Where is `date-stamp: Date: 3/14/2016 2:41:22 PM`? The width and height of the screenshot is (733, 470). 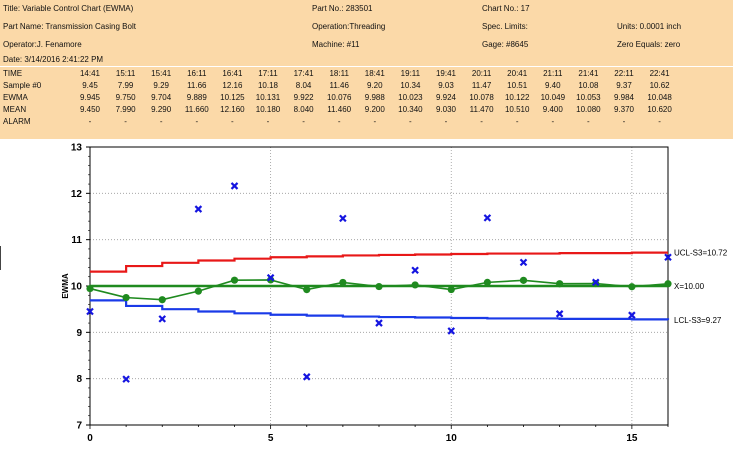 date-stamp: Date: 3/14/2016 2:41:22 PM is located at coordinates (53, 59).